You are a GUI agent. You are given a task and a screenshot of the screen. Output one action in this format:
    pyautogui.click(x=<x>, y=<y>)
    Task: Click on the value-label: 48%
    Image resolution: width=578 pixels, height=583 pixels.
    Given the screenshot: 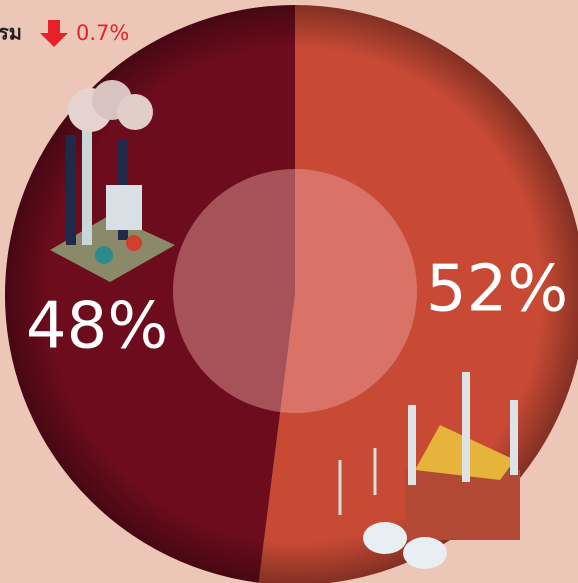 What is the action you would take?
    pyautogui.click(x=97, y=327)
    